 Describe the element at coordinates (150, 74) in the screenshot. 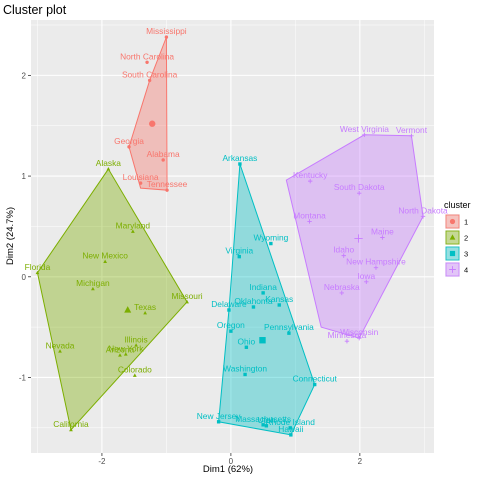

I see `point-label-south-carolina: South Carolina` at that location.